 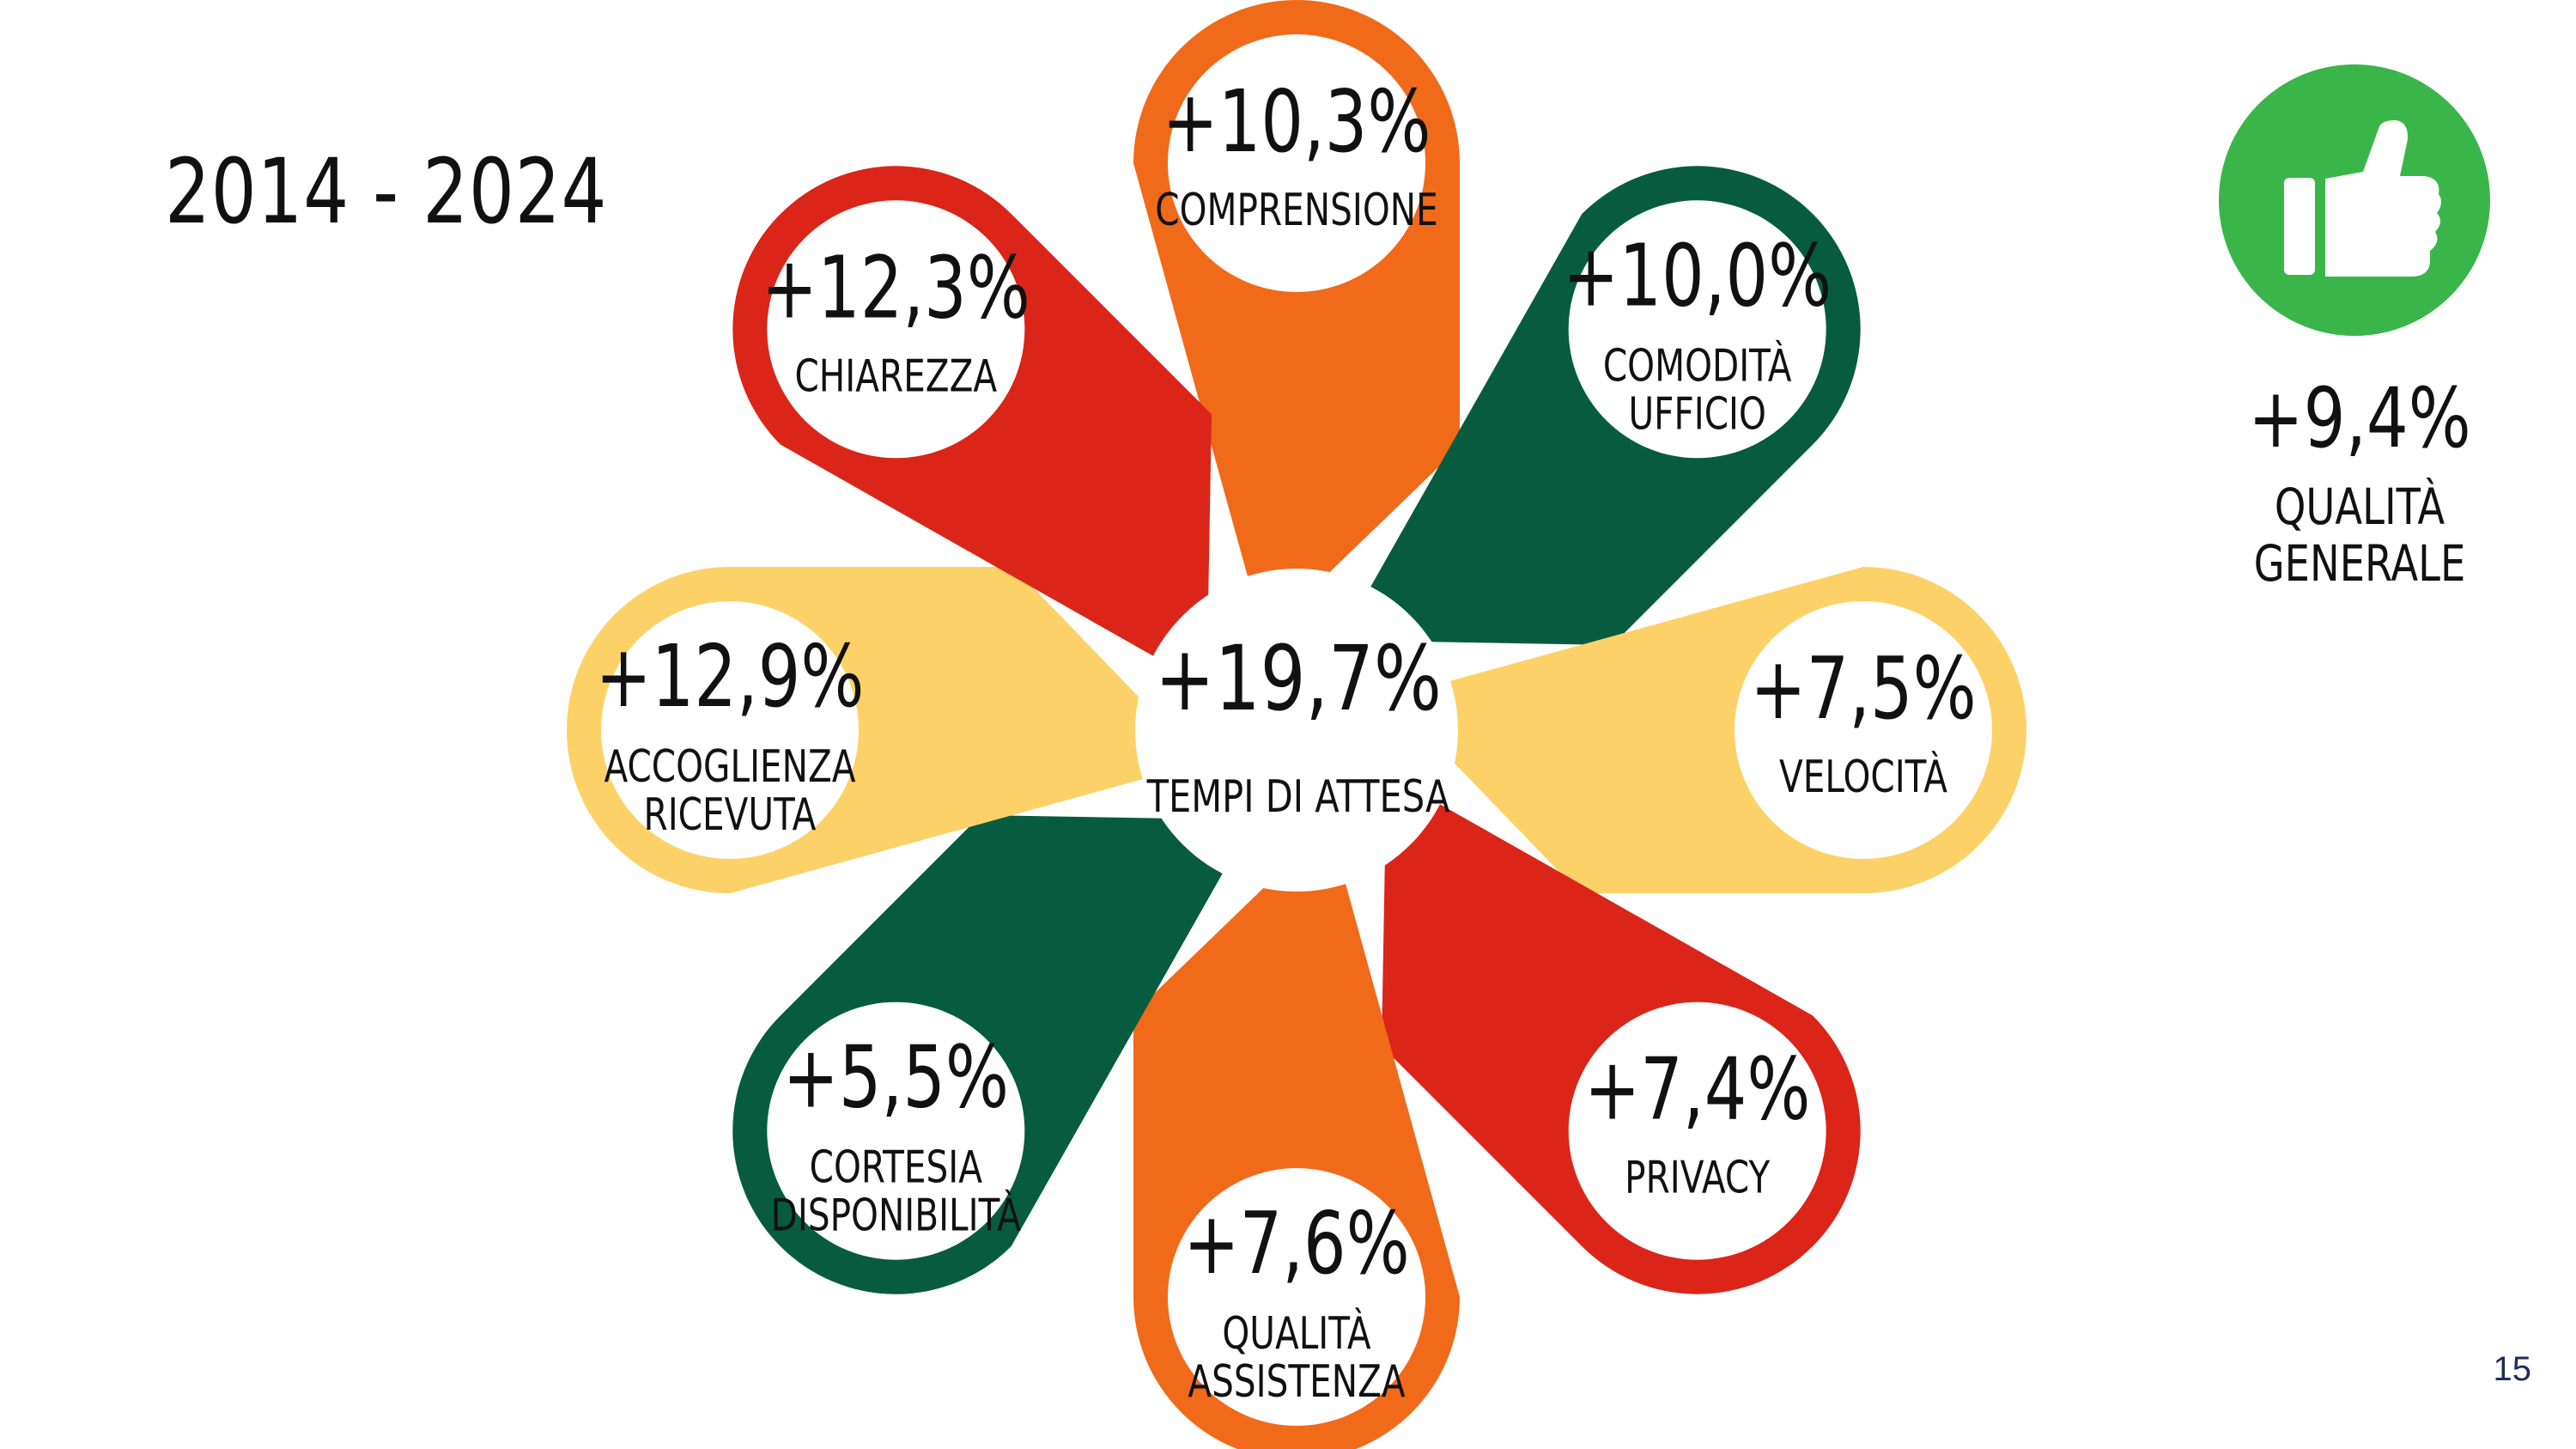 I want to click on petal-label-comodita-ufficio-line-1: COMODITÀ, so click(x=1697, y=365).